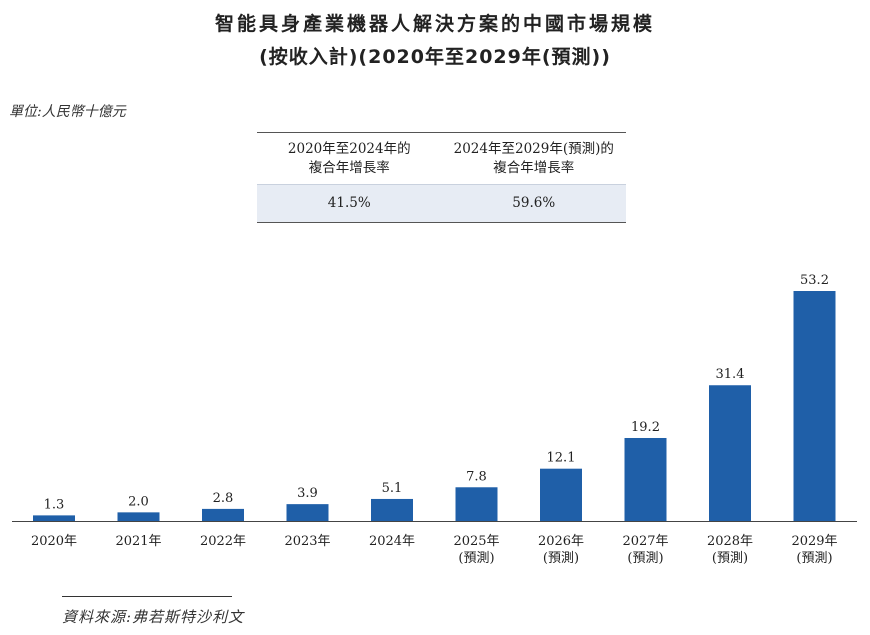 This screenshot has height=635, width=870. Describe the element at coordinates (435, 57) in the screenshot. I see `chart-subtitle: (按收入計)(2020年至2029年(預測))` at that location.